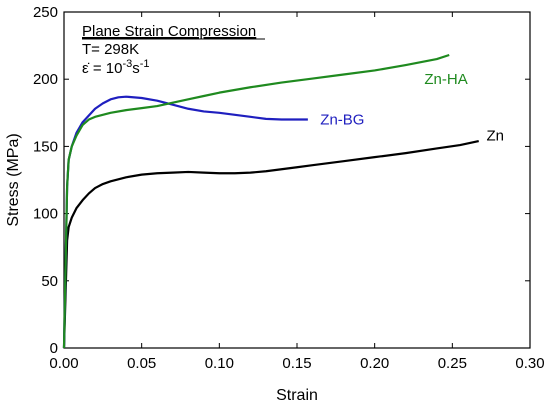 The image size is (550, 406). Describe the element at coordinates (45, 12) in the screenshot. I see `y-tick-label: 250` at that location.